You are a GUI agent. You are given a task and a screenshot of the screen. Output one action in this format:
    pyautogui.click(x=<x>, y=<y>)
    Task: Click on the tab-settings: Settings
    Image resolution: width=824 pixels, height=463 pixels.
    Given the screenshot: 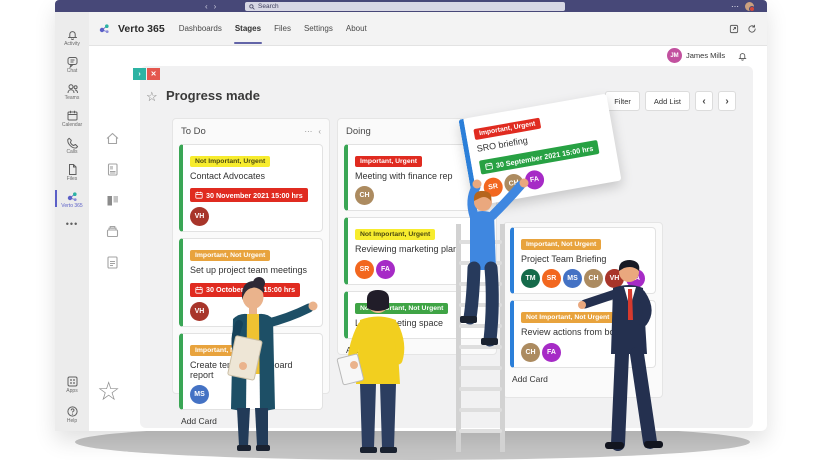 What is the action you would take?
    pyautogui.click(x=318, y=28)
    